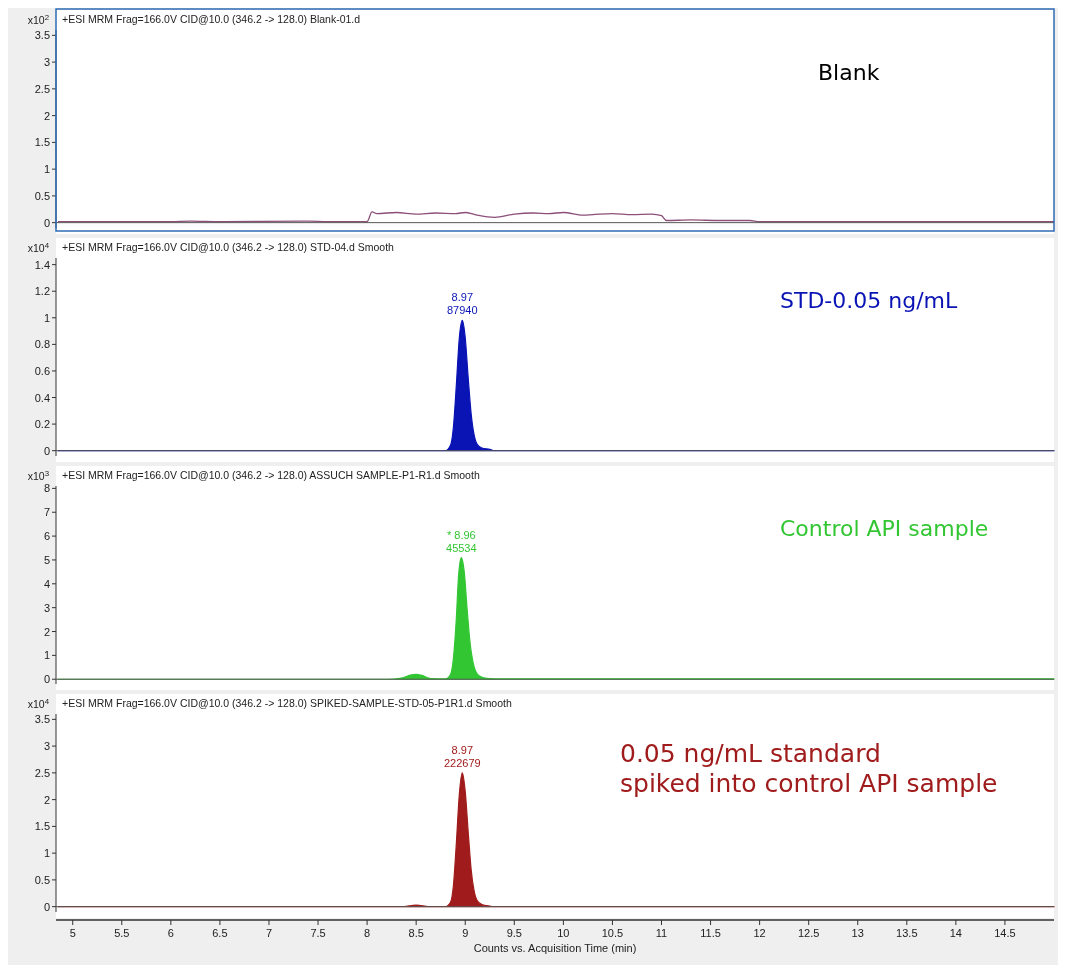 The height and width of the screenshot is (965, 1066). What do you see at coordinates (46, 583) in the screenshot?
I see `y-tick-label: 4` at bounding box center [46, 583].